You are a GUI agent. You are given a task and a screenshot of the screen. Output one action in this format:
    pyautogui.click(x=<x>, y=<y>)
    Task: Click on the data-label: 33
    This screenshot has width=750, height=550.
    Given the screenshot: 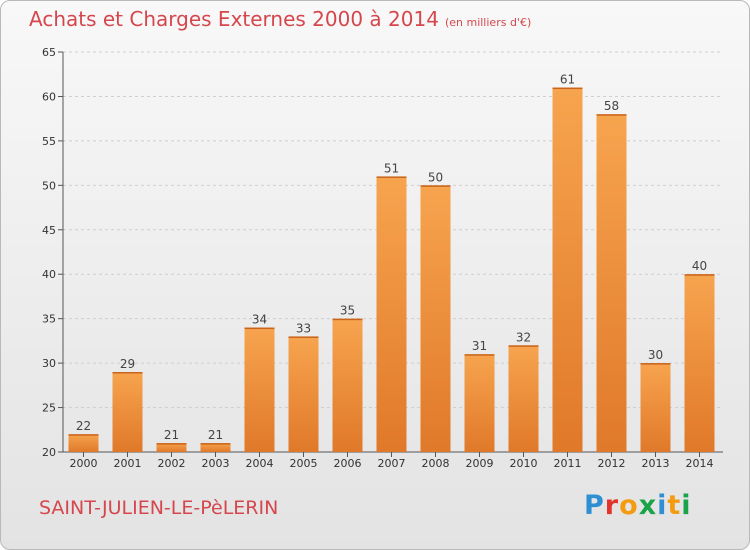 What is the action you would take?
    pyautogui.click(x=303, y=328)
    